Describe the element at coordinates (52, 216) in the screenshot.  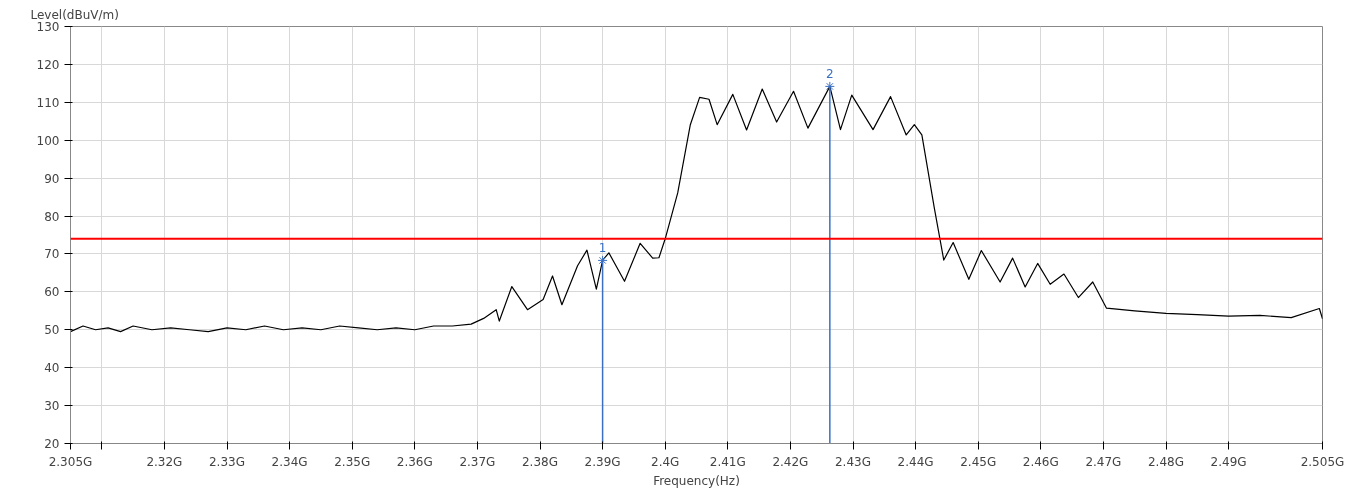
I see `y-tick-label: 80` at that location.